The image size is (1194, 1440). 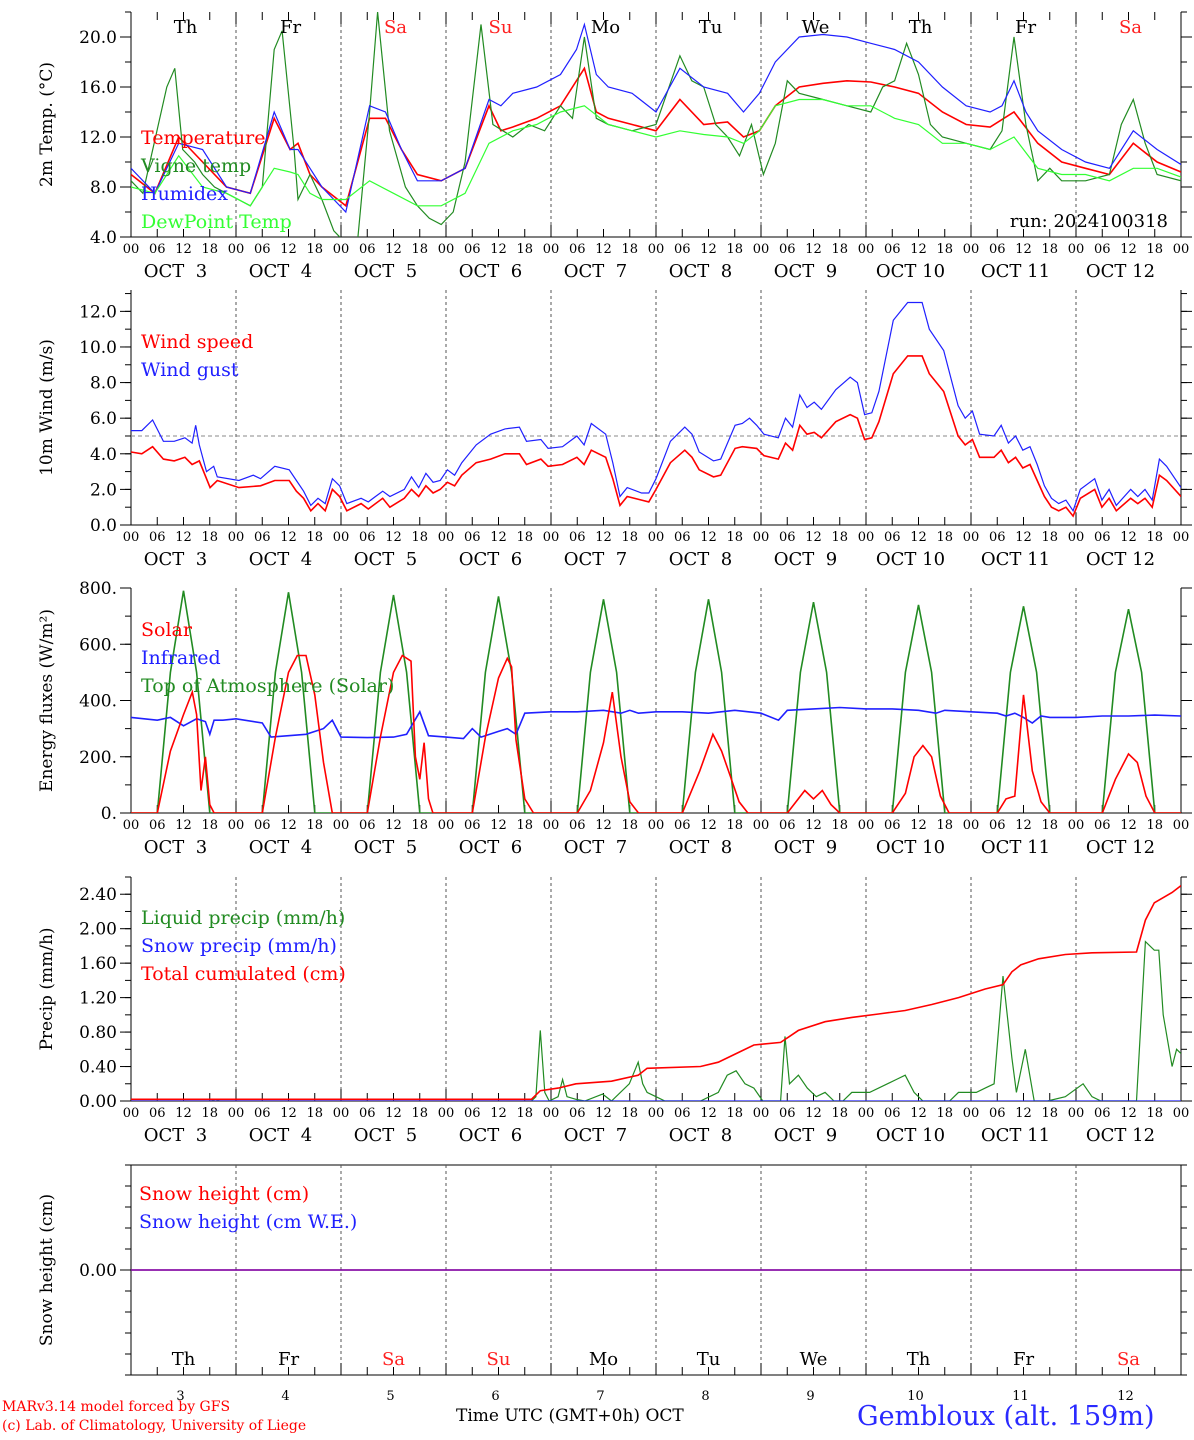 What do you see at coordinates (47, 988) in the screenshot?
I see `y-axis-label: Precip (mm/h)` at bounding box center [47, 988].